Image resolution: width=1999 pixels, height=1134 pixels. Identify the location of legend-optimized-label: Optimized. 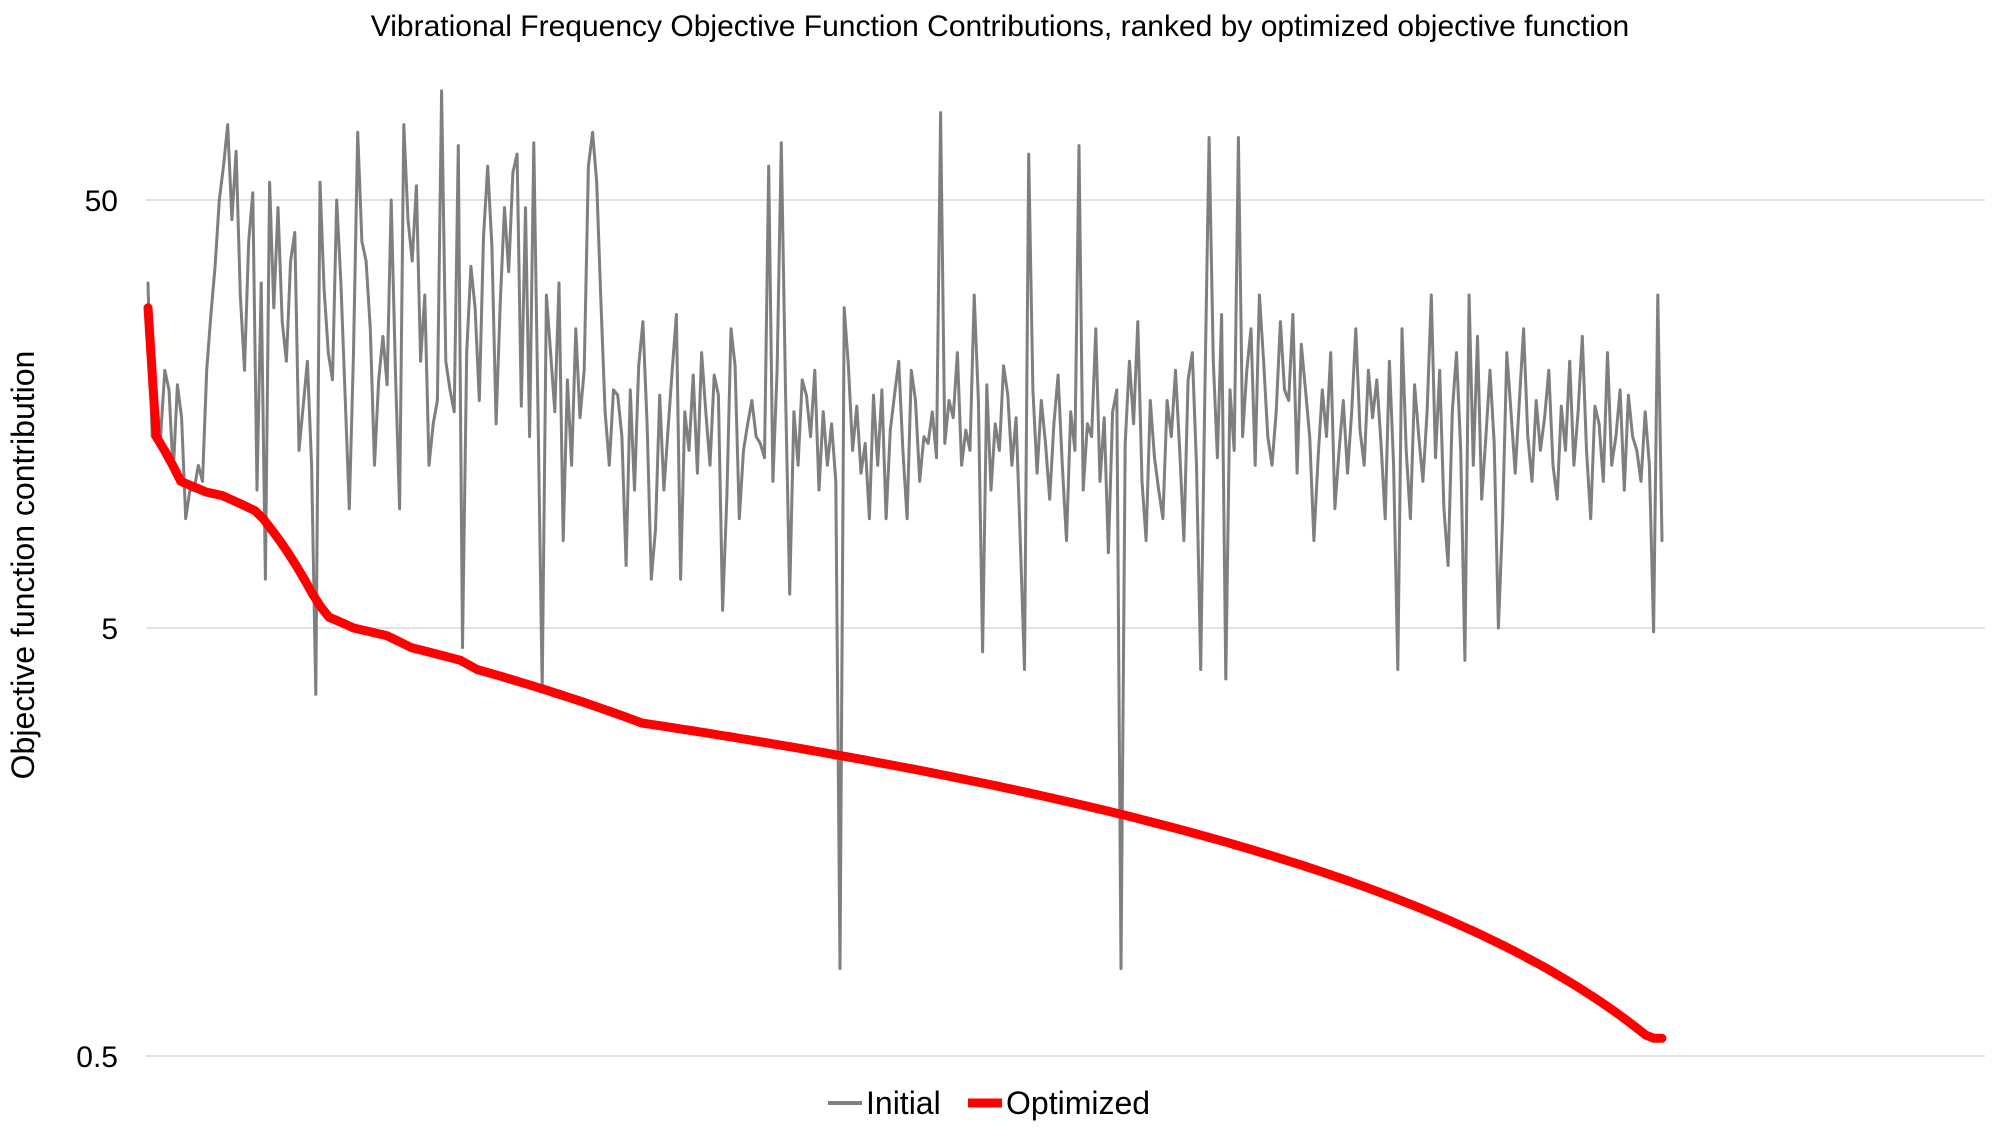
(1078, 1103).